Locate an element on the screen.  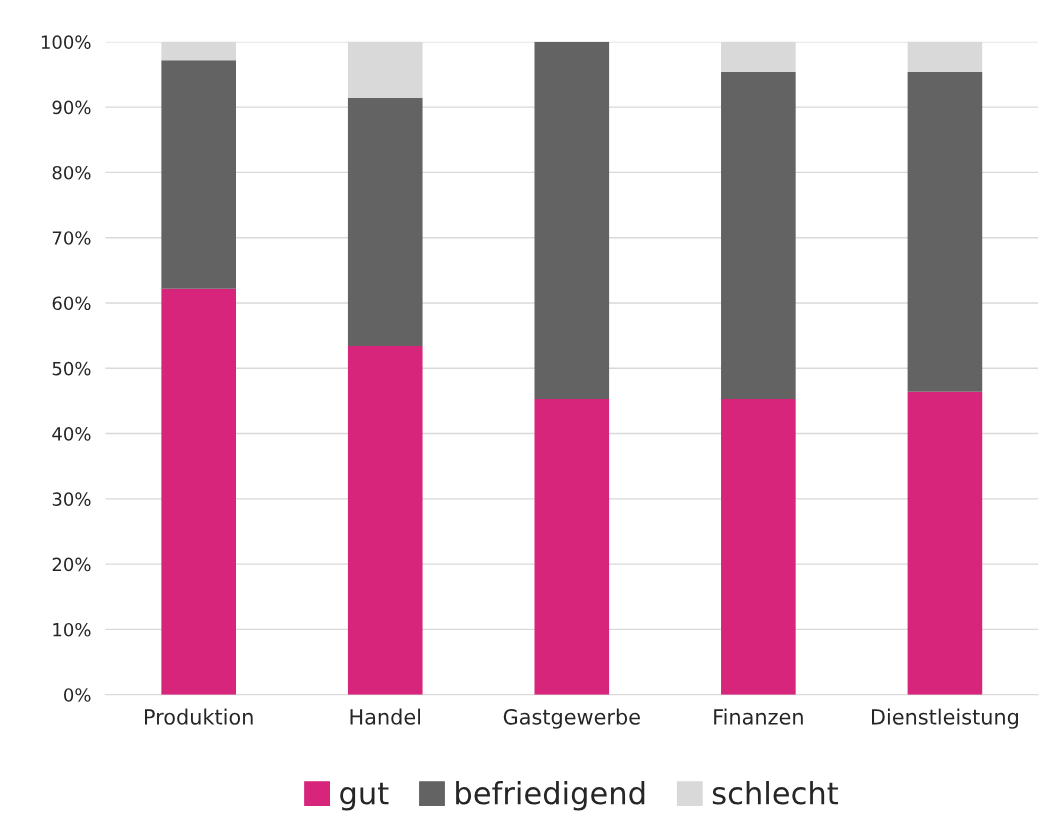
x-tick-label: Produktion is located at coordinates (199, 716).